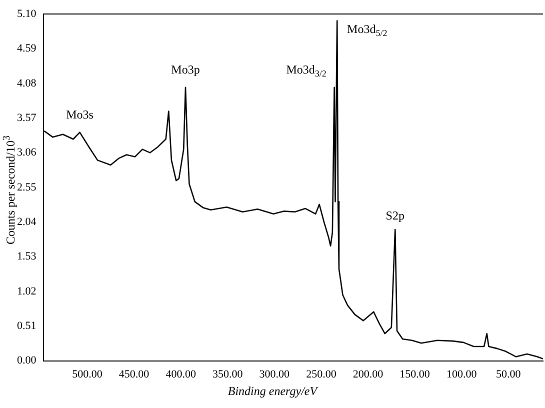 The width and height of the screenshot is (545, 408). Describe the element at coordinates (80, 114) in the screenshot. I see `annotation: Mo3s` at that location.